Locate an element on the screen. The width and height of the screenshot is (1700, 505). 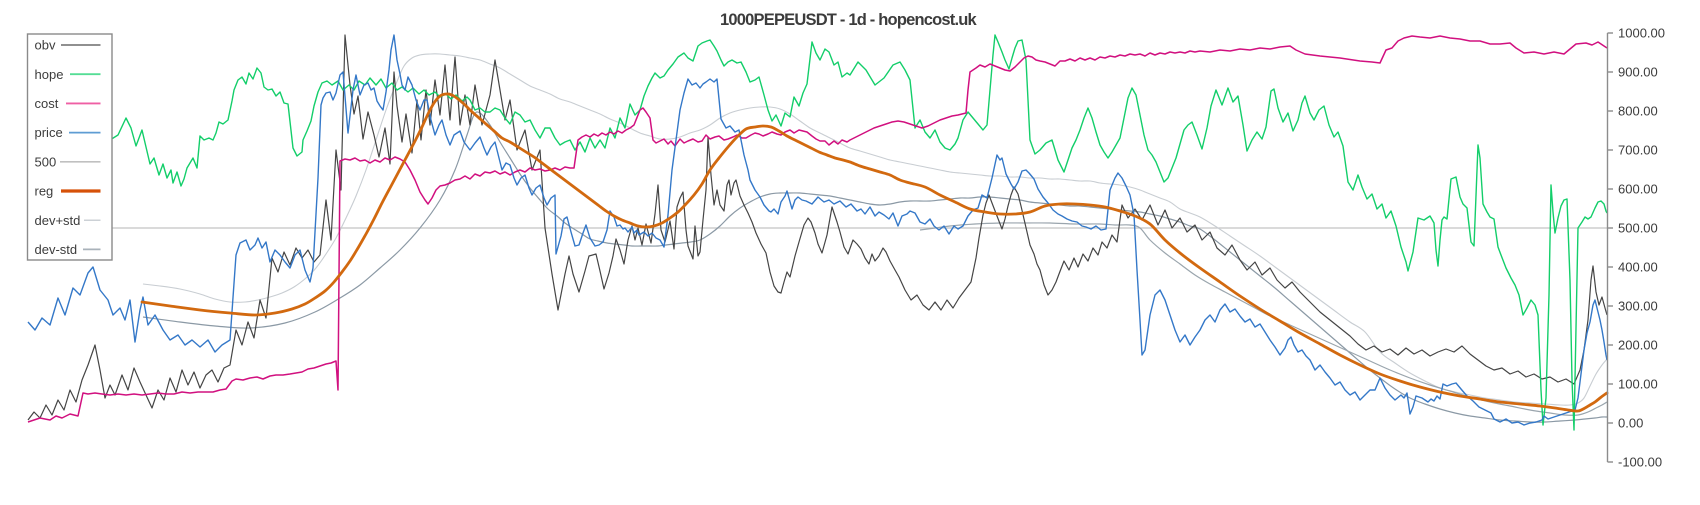
svg-text: 500 is located at coordinates (46, 161).